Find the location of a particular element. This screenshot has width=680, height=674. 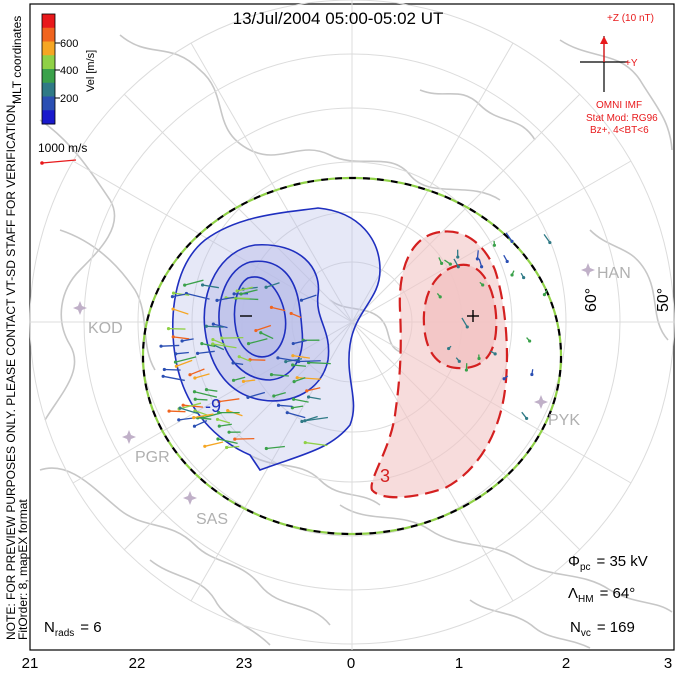

colorbar-tick-200: 200 is located at coordinates (69, 99).